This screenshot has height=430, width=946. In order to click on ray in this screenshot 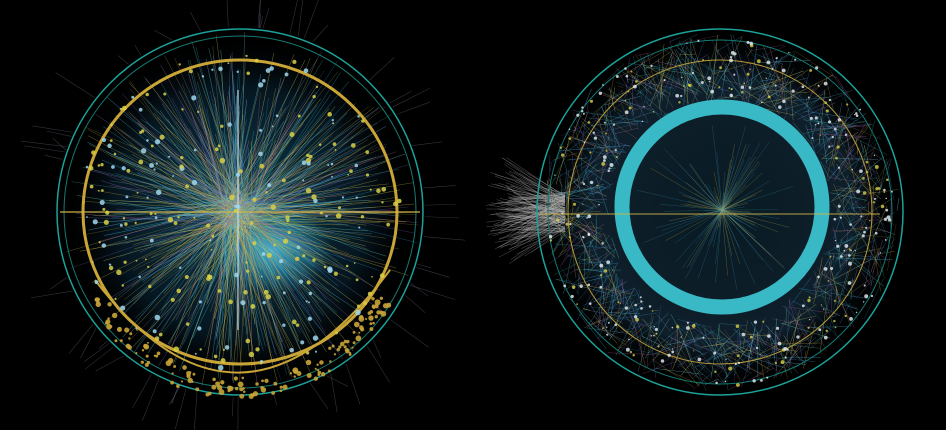, I will do `click(444, 238)`.